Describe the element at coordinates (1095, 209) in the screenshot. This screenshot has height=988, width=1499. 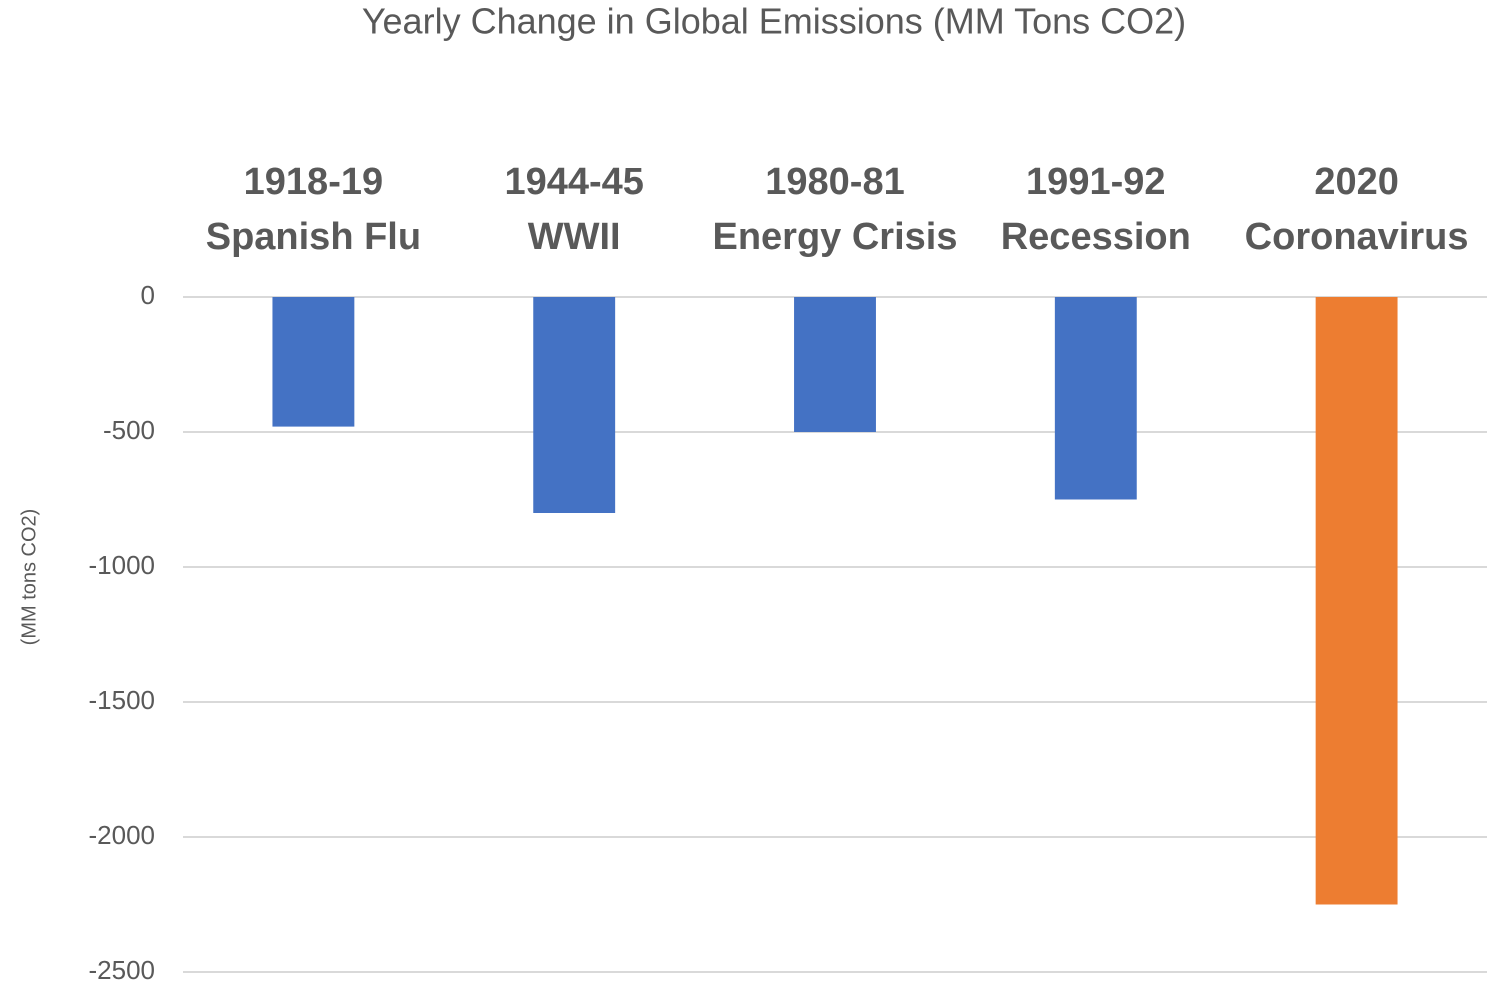
I see `x-tick-label: 1991-92 Recession` at that location.